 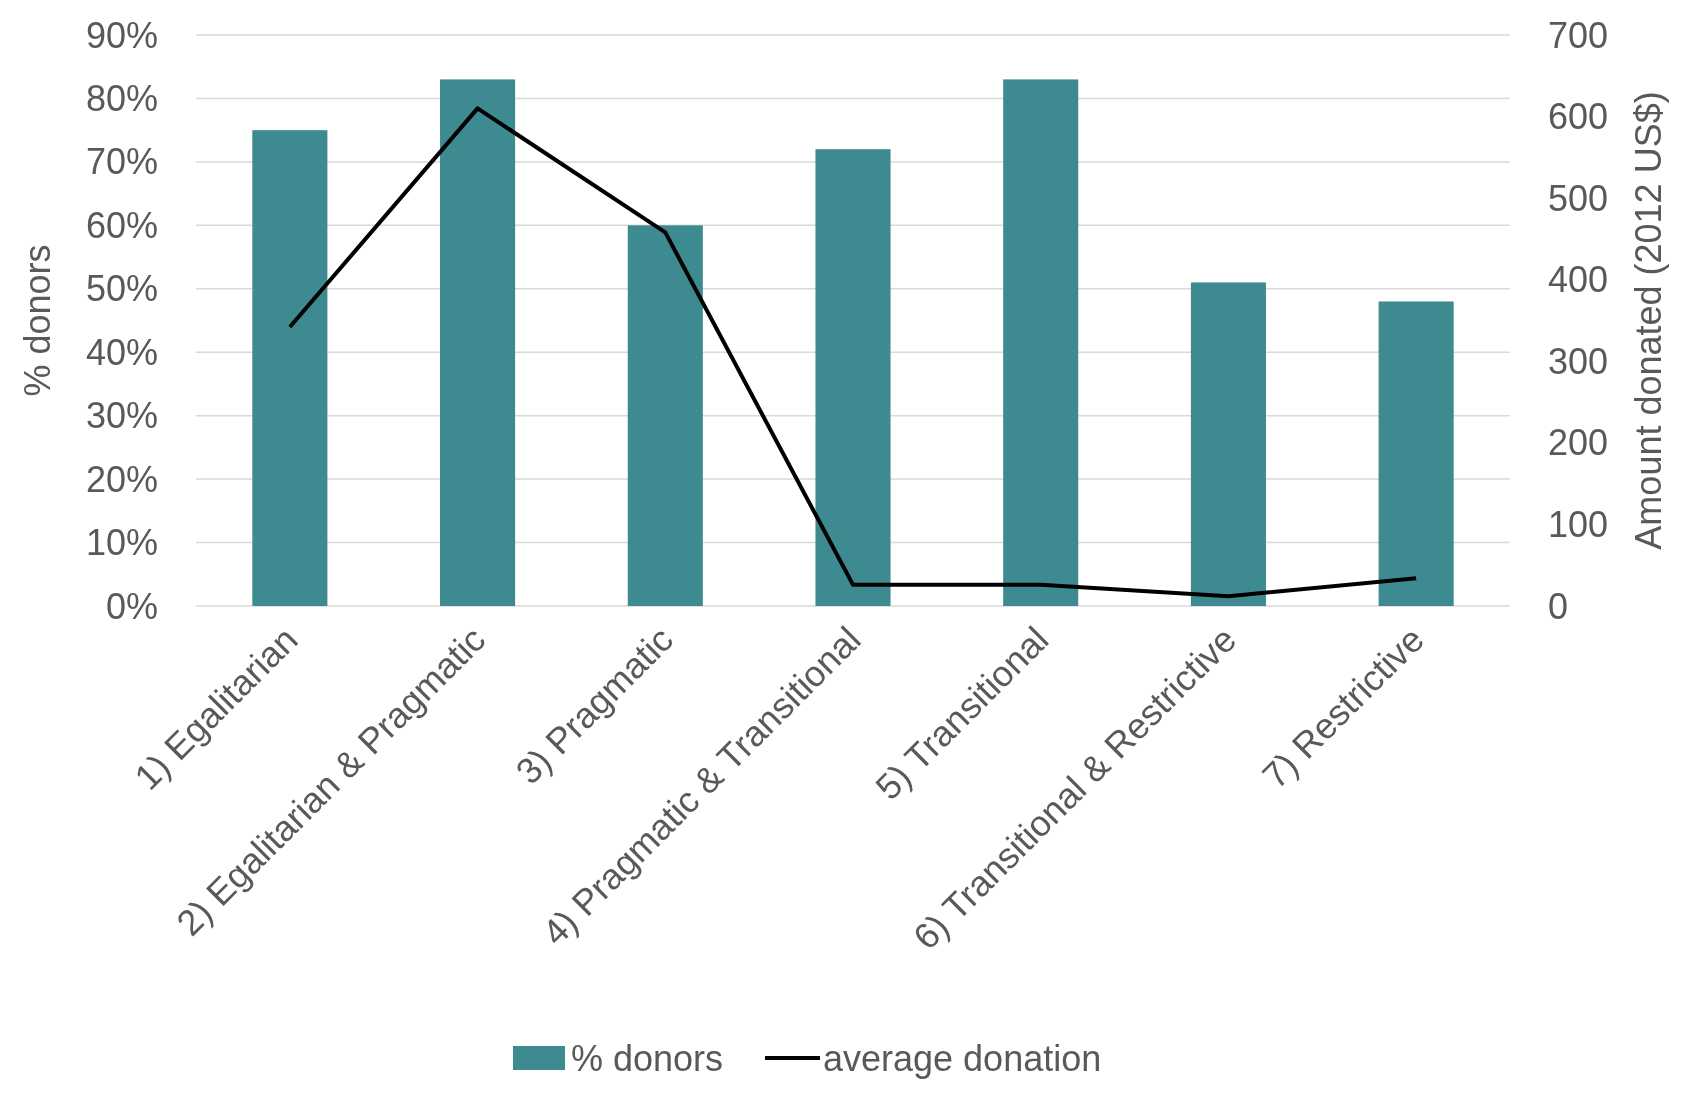 What do you see at coordinates (1578, 443) in the screenshot?
I see `y2-tick-label: 200` at bounding box center [1578, 443].